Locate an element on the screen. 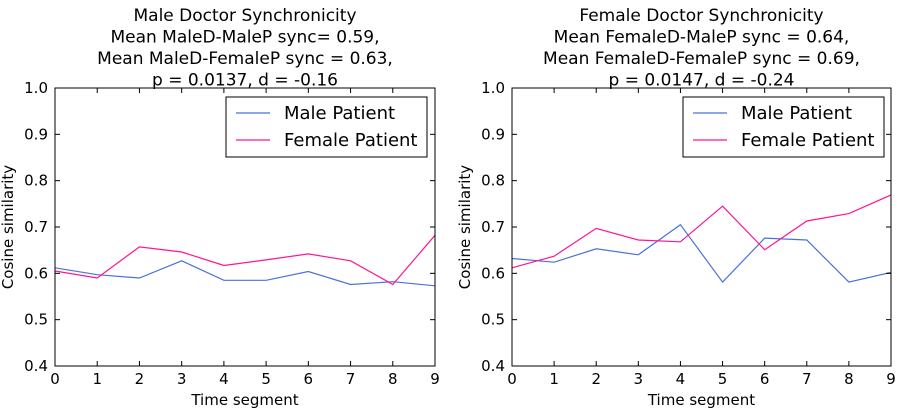  chart-title-line: p = 0.0147, d = -0.24 is located at coordinates (702, 81).